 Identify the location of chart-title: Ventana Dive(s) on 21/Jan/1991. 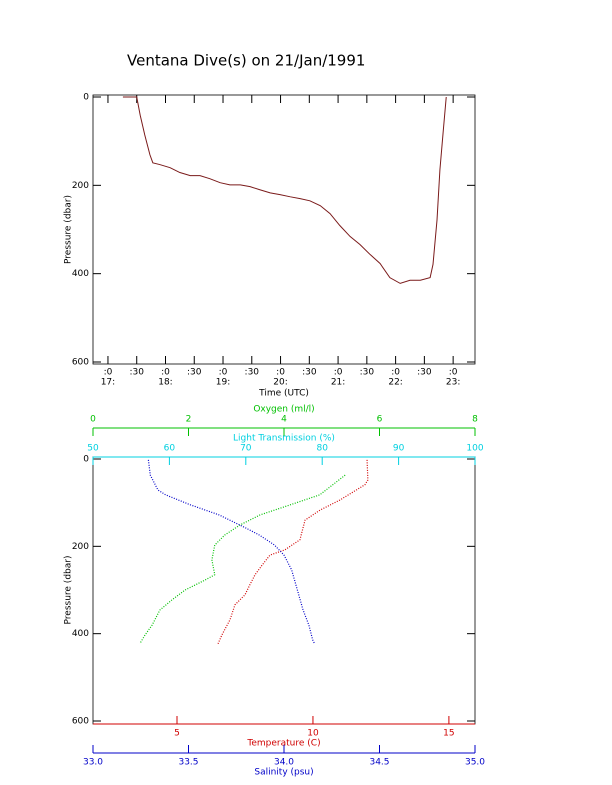
(246, 61).